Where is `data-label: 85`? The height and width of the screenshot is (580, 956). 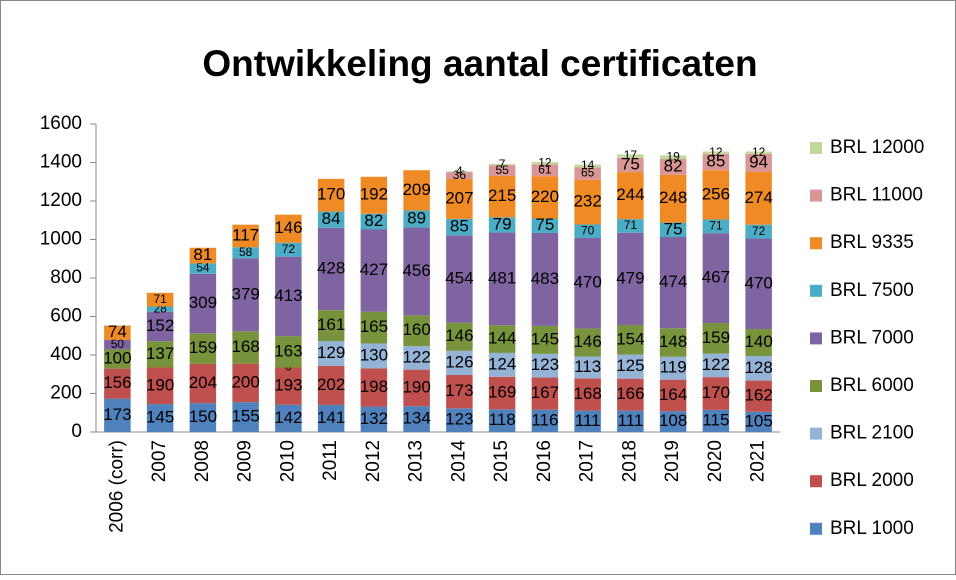
data-label: 85 is located at coordinates (715, 161).